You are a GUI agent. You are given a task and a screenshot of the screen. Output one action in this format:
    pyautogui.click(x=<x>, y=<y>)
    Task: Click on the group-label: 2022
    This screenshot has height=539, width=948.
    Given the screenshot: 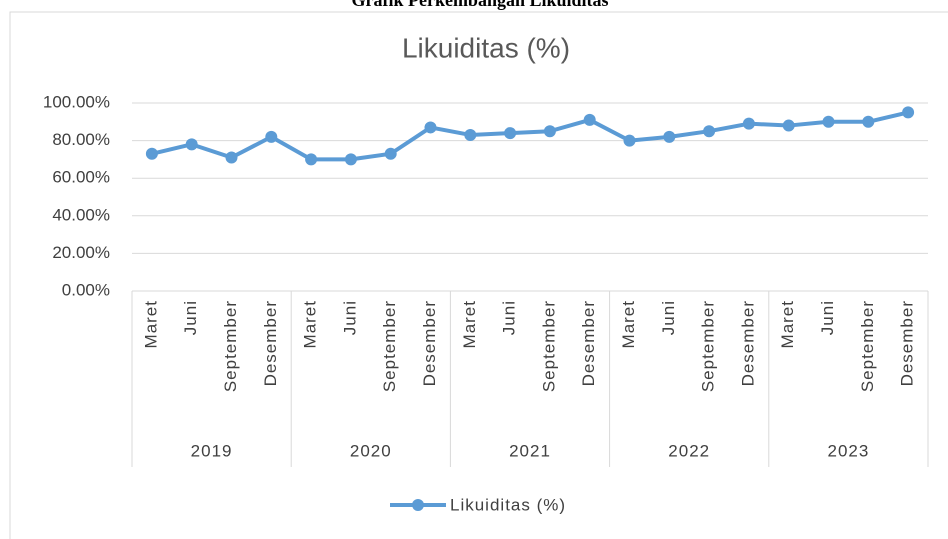 What is the action you would take?
    pyautogui.click(x=689, y=450)
    